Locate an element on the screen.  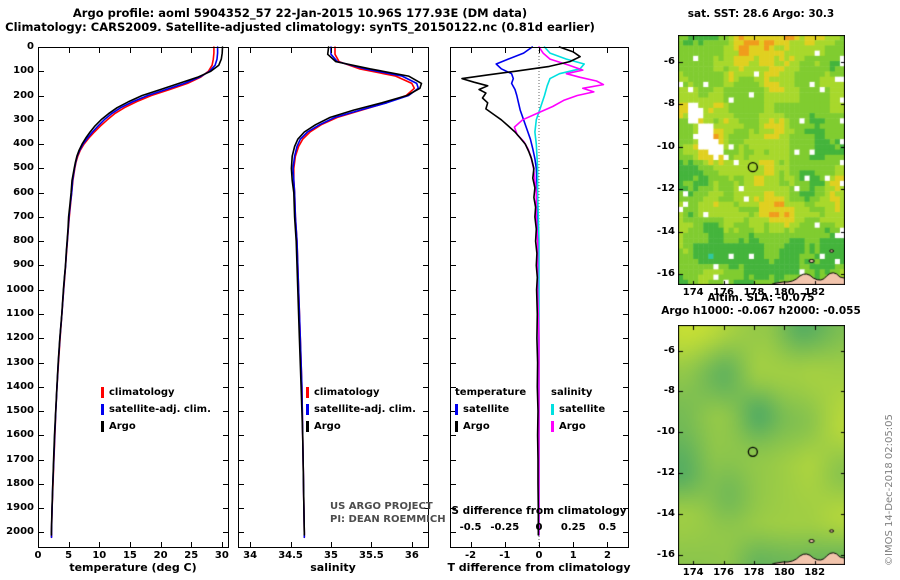
tick-label: 300 is located at coordinates (23, 119).